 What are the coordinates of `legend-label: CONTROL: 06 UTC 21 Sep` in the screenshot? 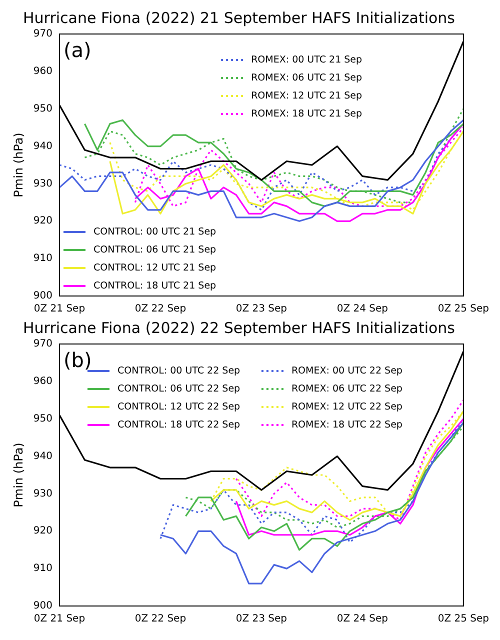 It's located at (154, 250).